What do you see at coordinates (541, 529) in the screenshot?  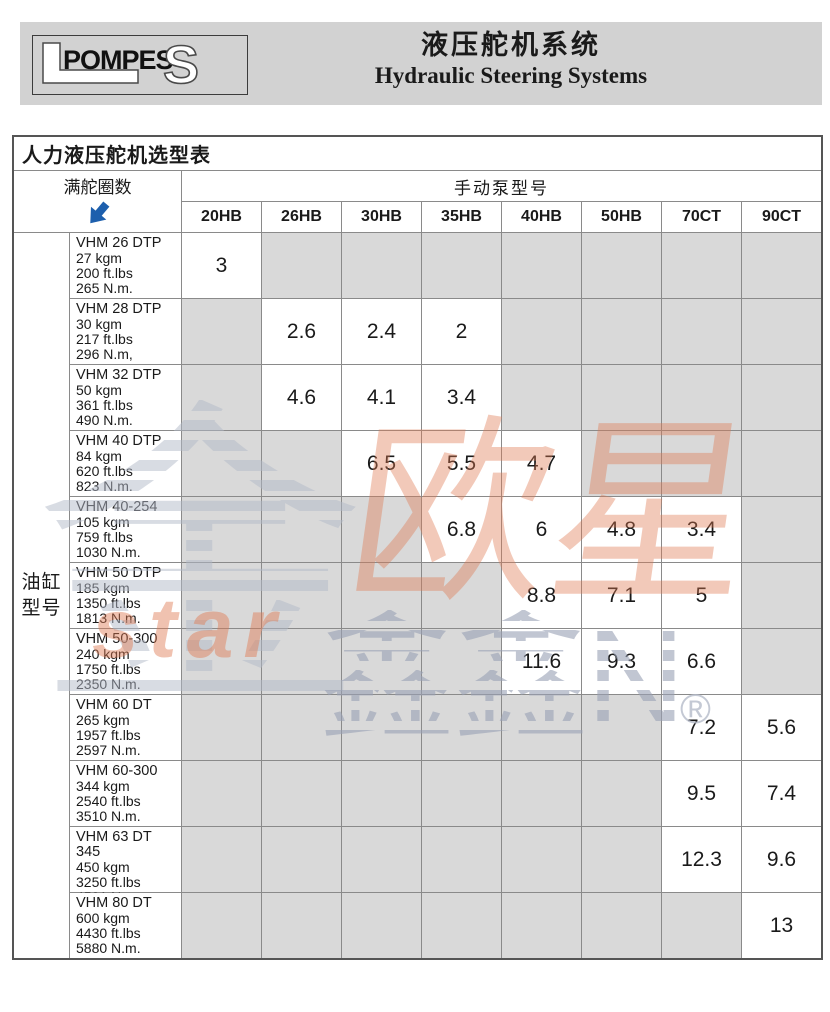 I see `turns-cell: 6` at bounding box center [541, 529].